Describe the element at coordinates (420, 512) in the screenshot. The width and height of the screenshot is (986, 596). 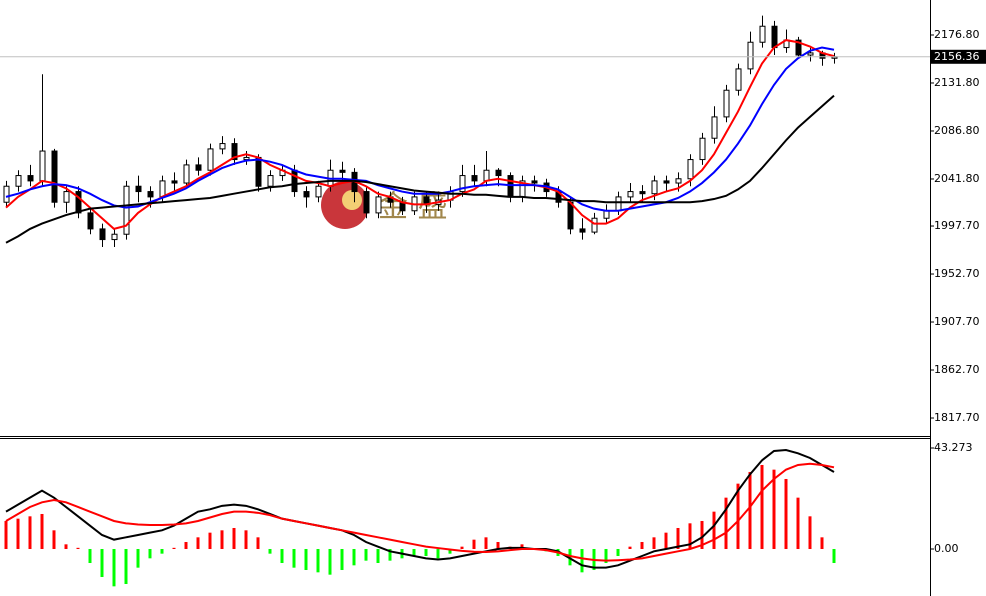
I see `indicator-line` at that location.